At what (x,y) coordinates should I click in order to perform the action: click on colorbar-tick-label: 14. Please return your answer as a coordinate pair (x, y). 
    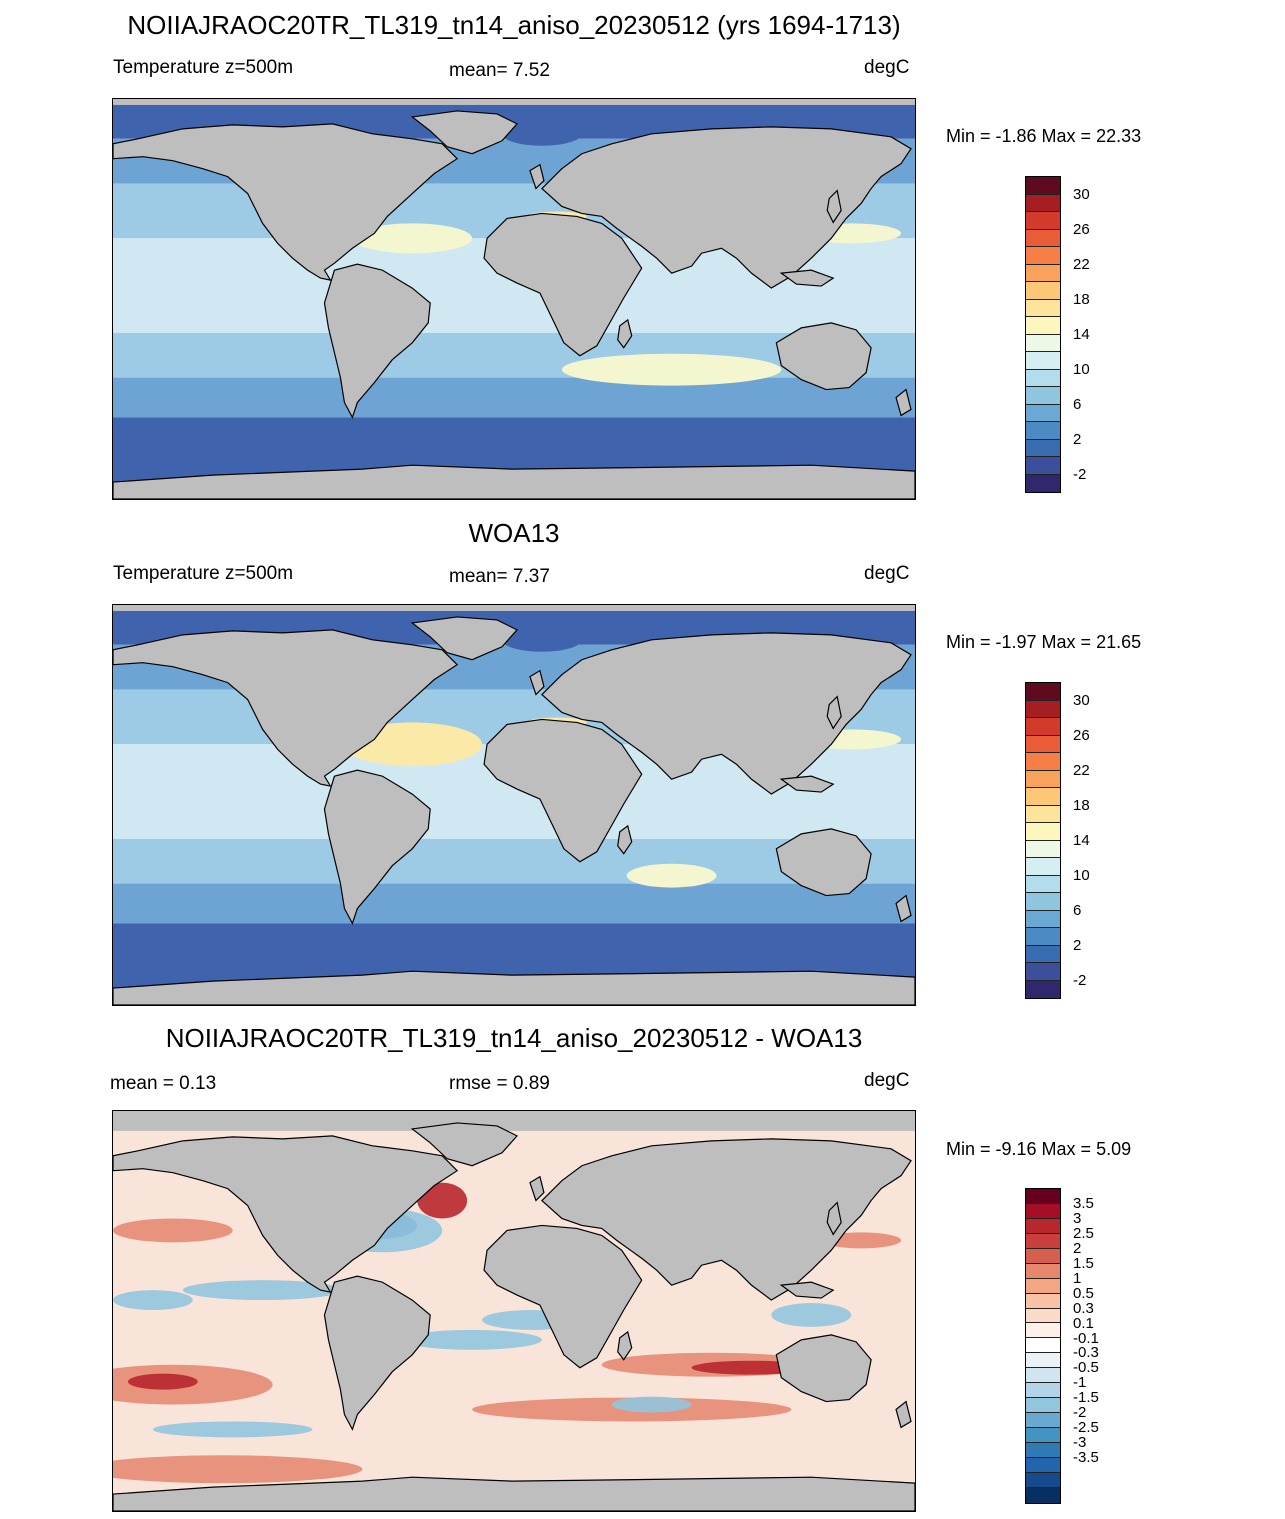
    Looking at the image, I should click on (1081, 840).